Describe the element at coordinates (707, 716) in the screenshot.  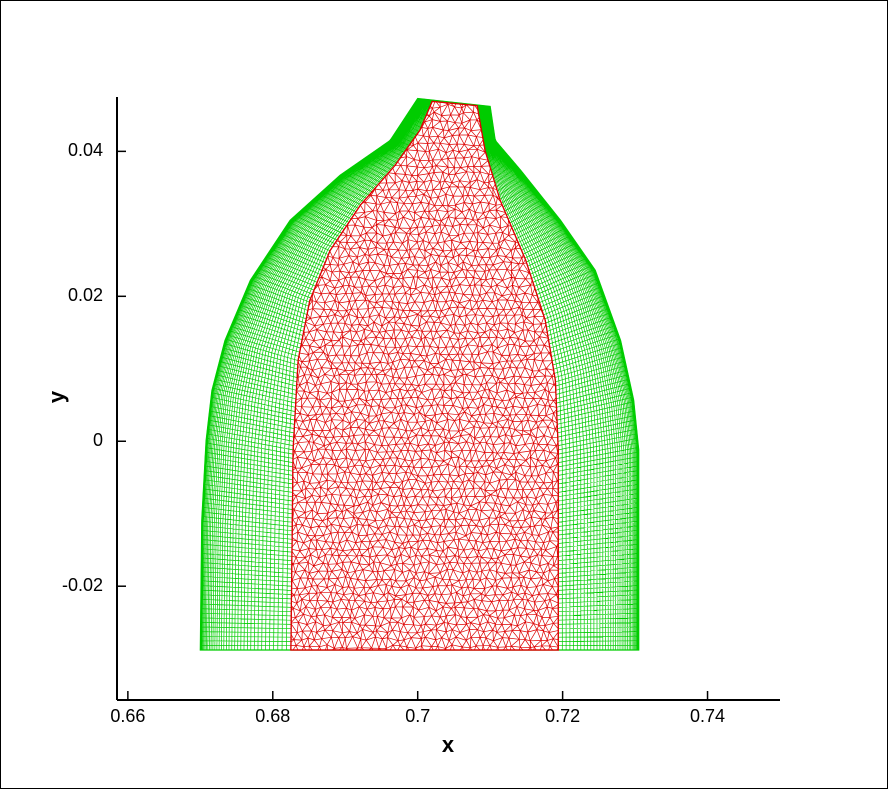
I see `x-tick-label: 0.74` at that location.